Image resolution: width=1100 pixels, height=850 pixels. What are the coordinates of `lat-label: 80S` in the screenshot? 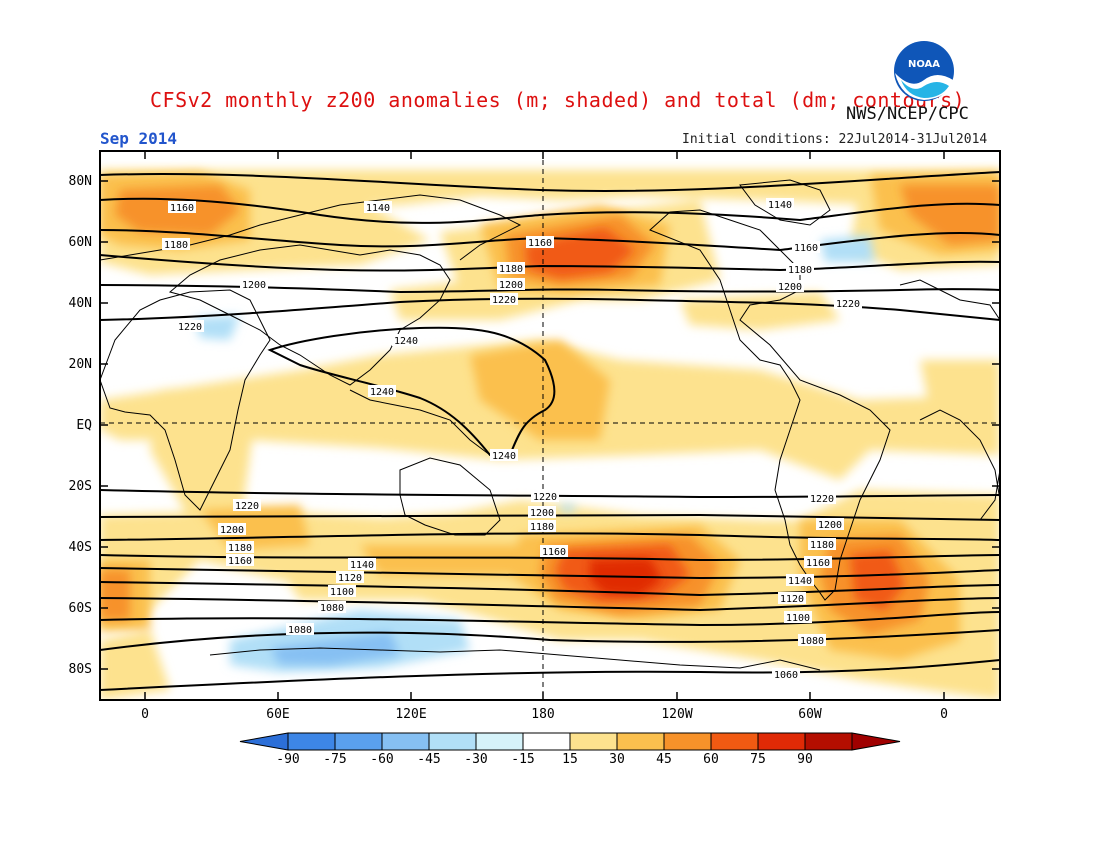 It's located at (80, 669).